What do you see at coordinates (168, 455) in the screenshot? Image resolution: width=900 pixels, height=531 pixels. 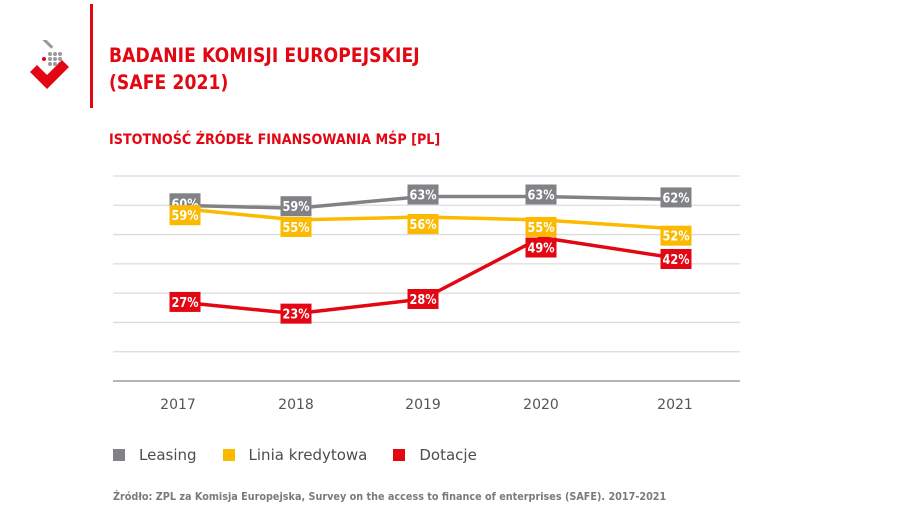 I see `legend-label-leasing: Leasing` at bounding box center [168, 455].